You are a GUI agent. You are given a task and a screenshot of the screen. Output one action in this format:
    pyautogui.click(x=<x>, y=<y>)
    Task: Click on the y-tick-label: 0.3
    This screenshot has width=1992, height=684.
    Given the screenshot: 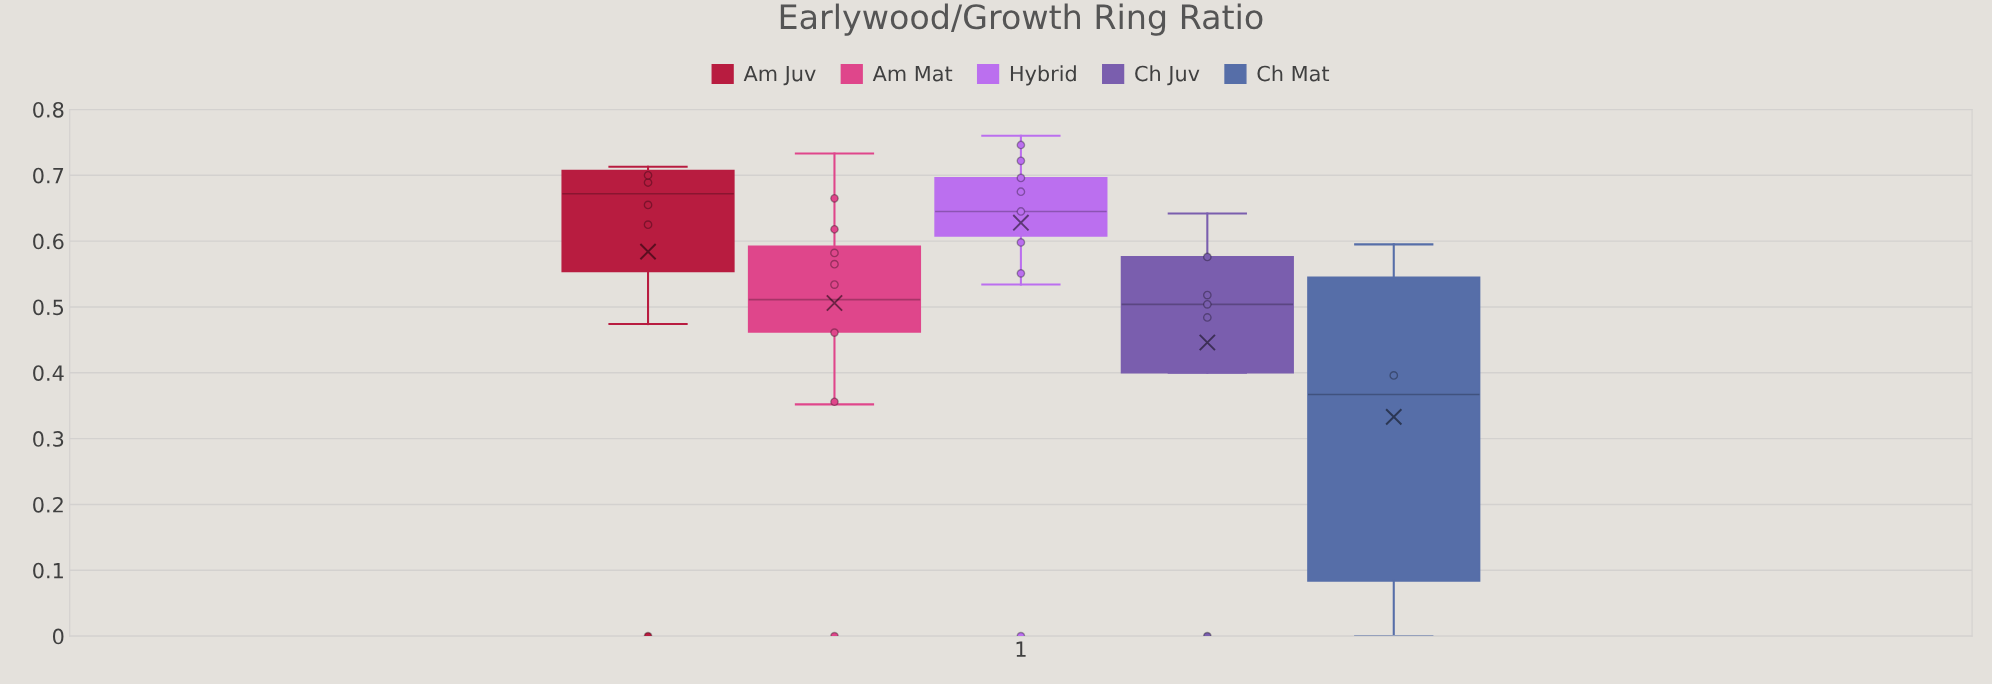 What is the action you would take?
    pyautogui.click(x=48, y=439)
    